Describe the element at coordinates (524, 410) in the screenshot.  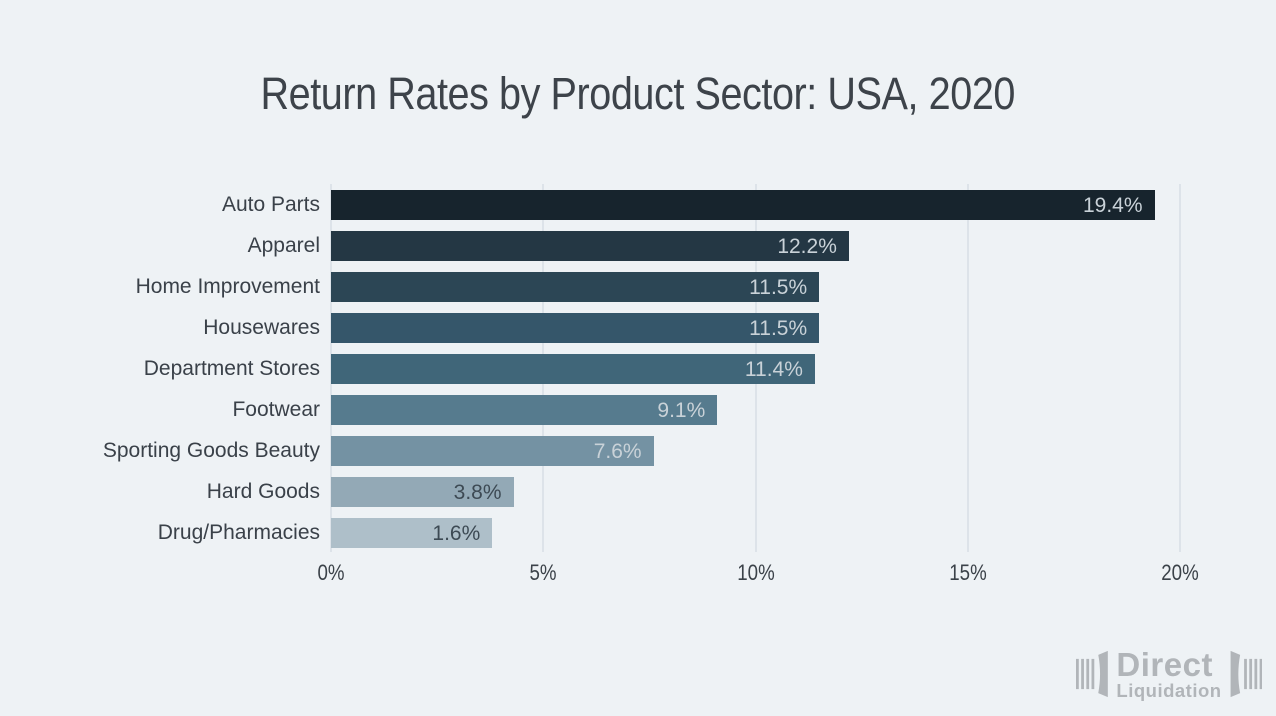
I see `bar: 9.1%` at that location.